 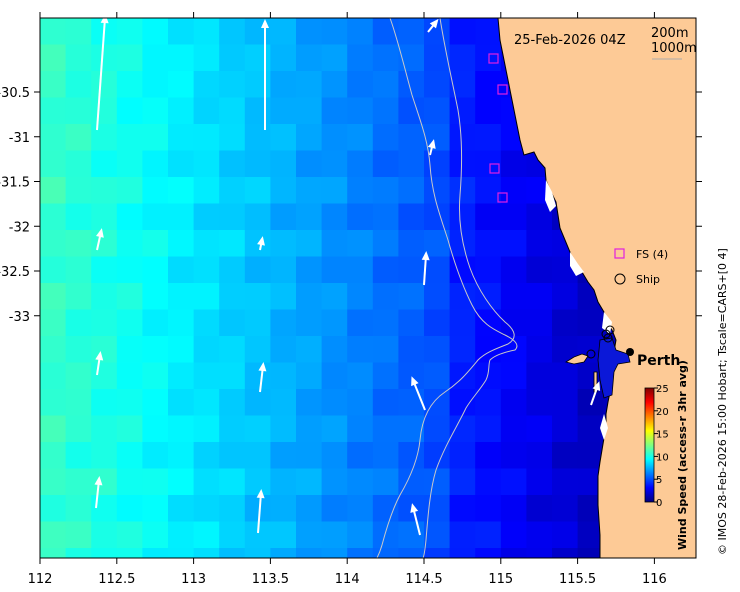 What do you see at coordinates (661, 446) in the screenshot?
I see `colorbar-ticks: 0 5 10 15 20 25` at bounding box center [661, 446].